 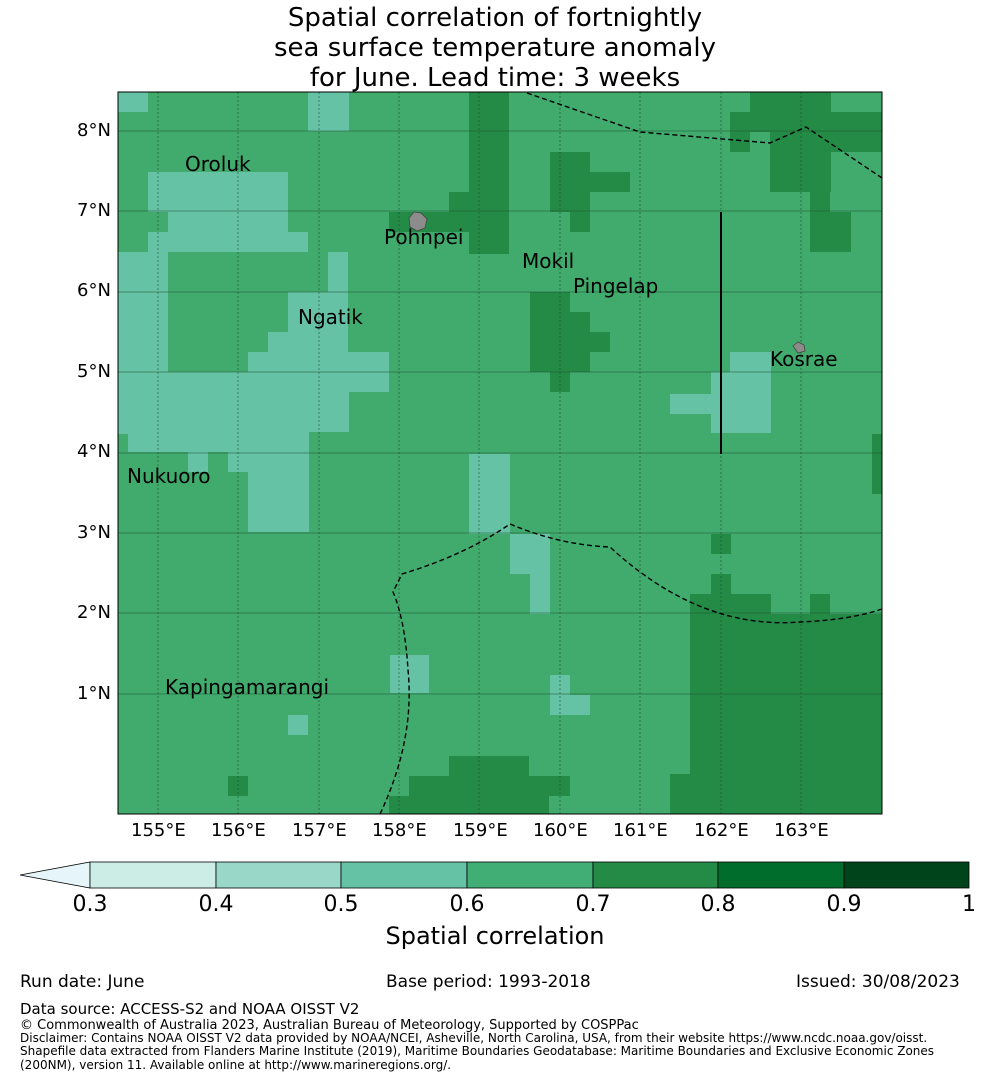 I want to click on run-date: Run date: June, so click(x=82, y=982).